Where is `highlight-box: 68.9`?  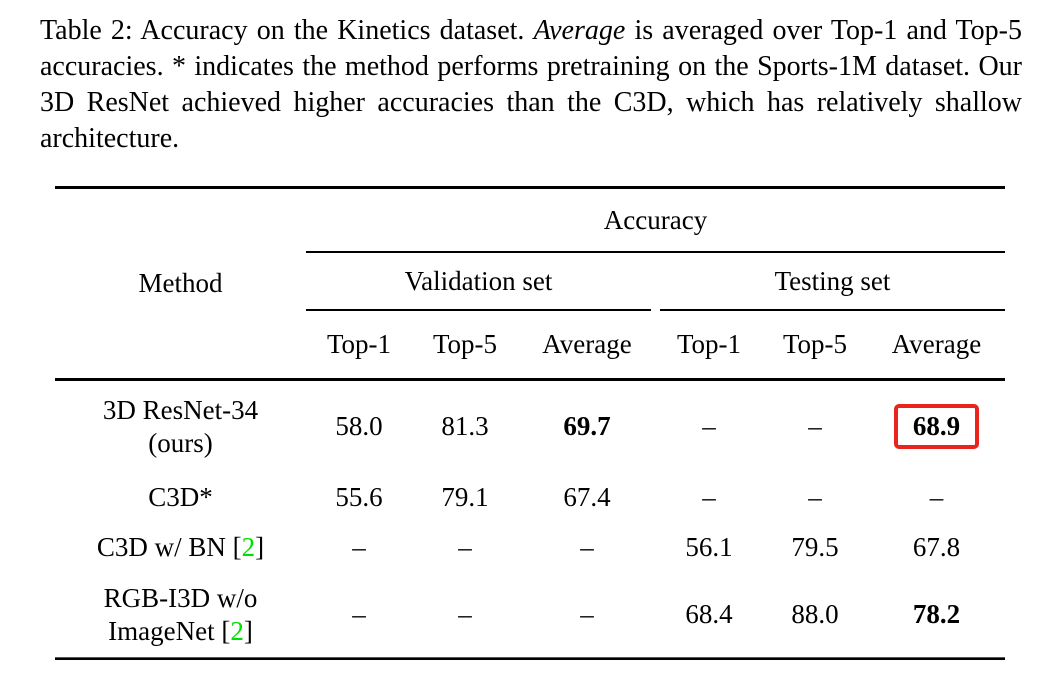
highlight-box: 68.9 is located at coordinates (936, 426).